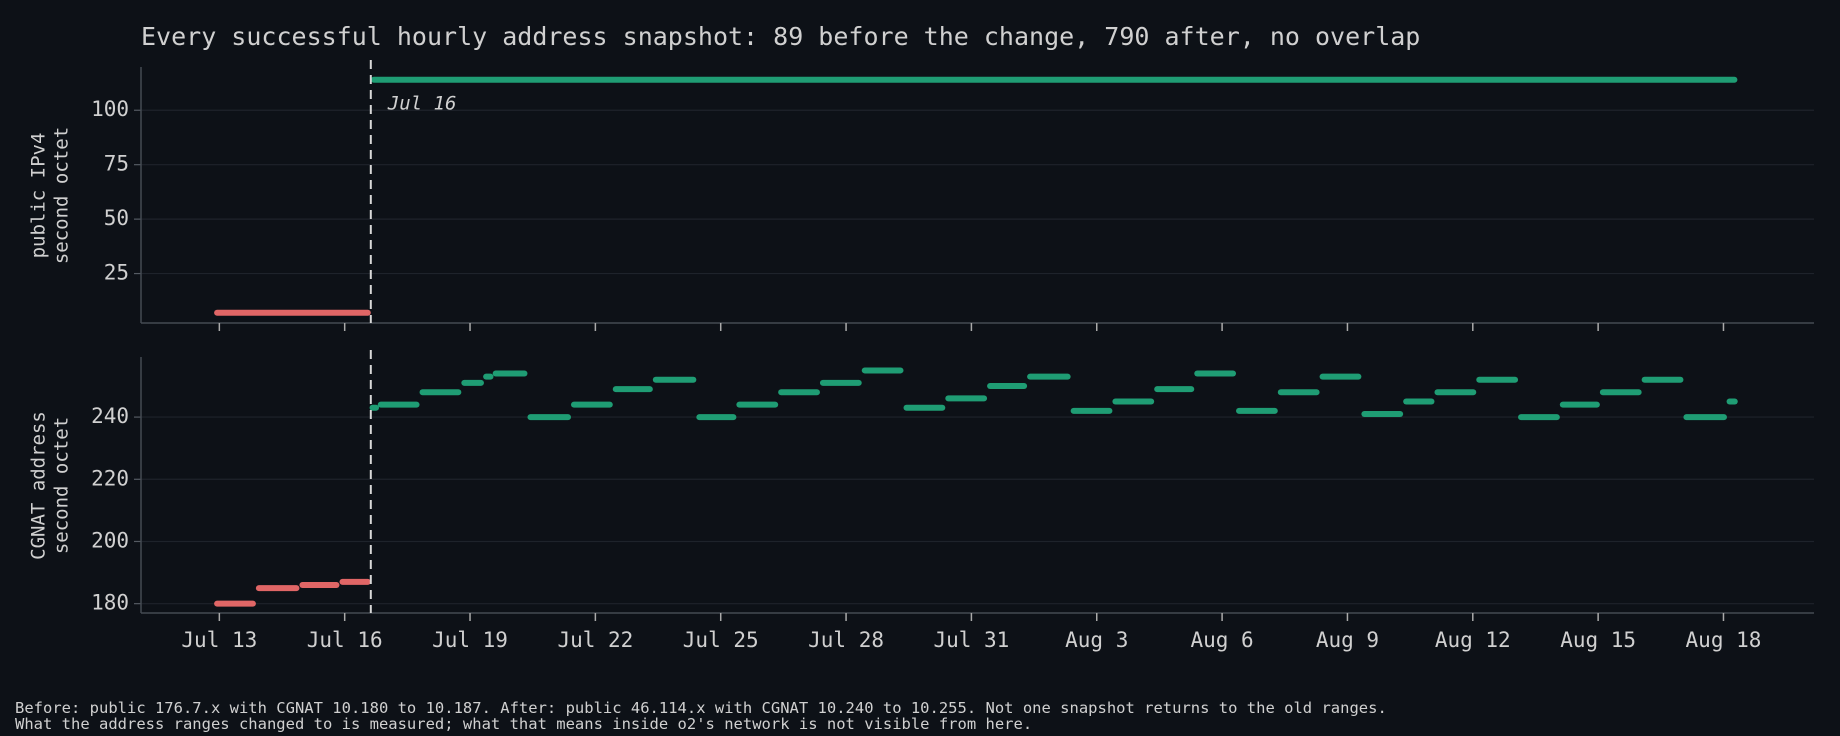 The width and height of the screenshot is (1840, 736). I want to click on x-tick-label: Jul 16, so click(345, 640).